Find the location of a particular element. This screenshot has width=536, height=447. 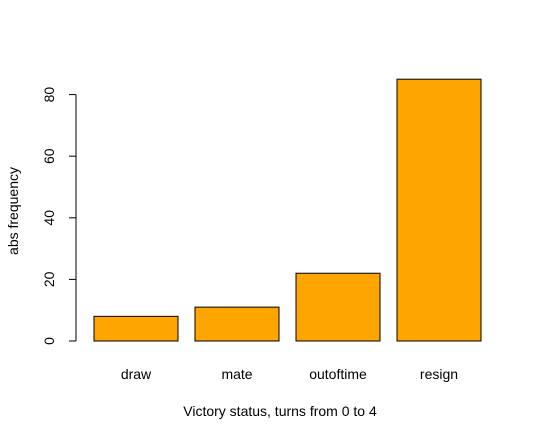

x-tick-label-resign: resign is located at coordinates (439, 374).